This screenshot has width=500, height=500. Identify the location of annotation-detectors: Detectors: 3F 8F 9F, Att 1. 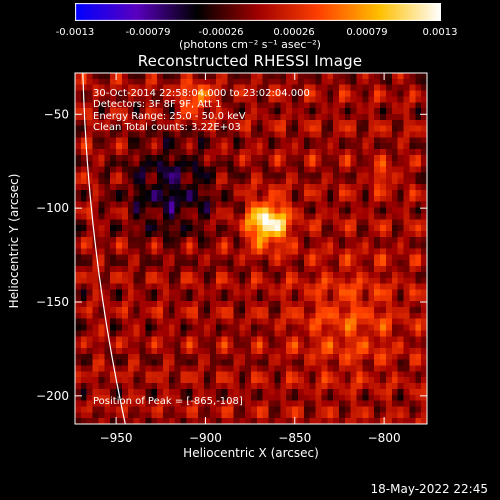
(157, 104).